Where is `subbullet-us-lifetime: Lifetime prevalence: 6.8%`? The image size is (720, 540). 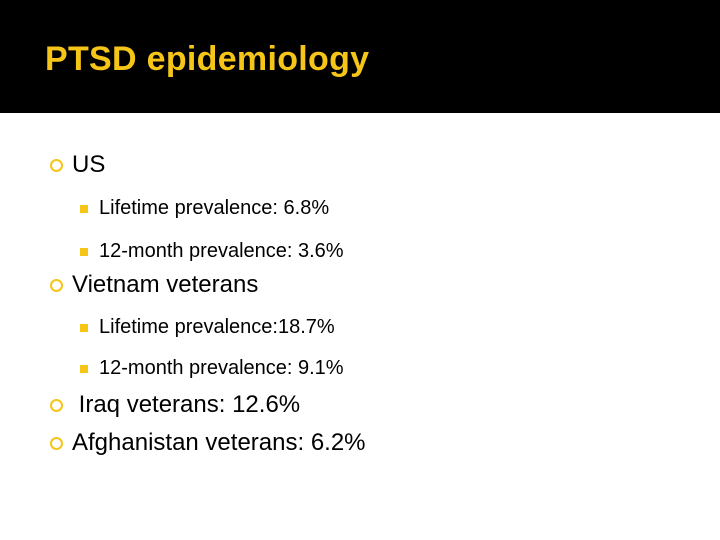 subbullet-us-lifetime: Lifetime prevalence: 6.8% is located at coordinates (204, 208).